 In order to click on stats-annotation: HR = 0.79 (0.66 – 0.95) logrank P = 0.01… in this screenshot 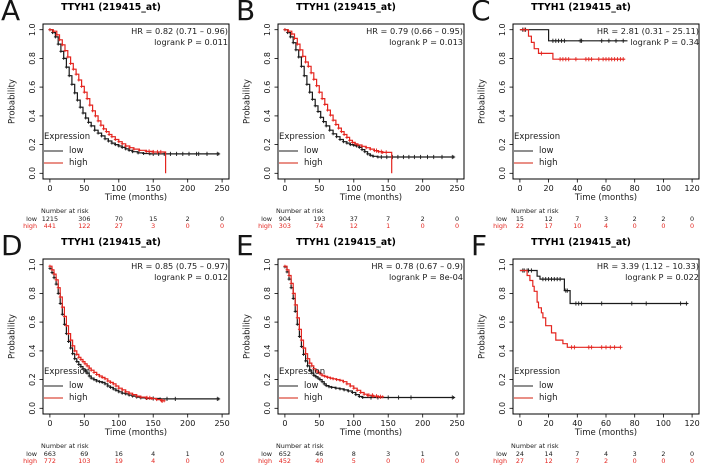, I will do `click(414, 37)`.